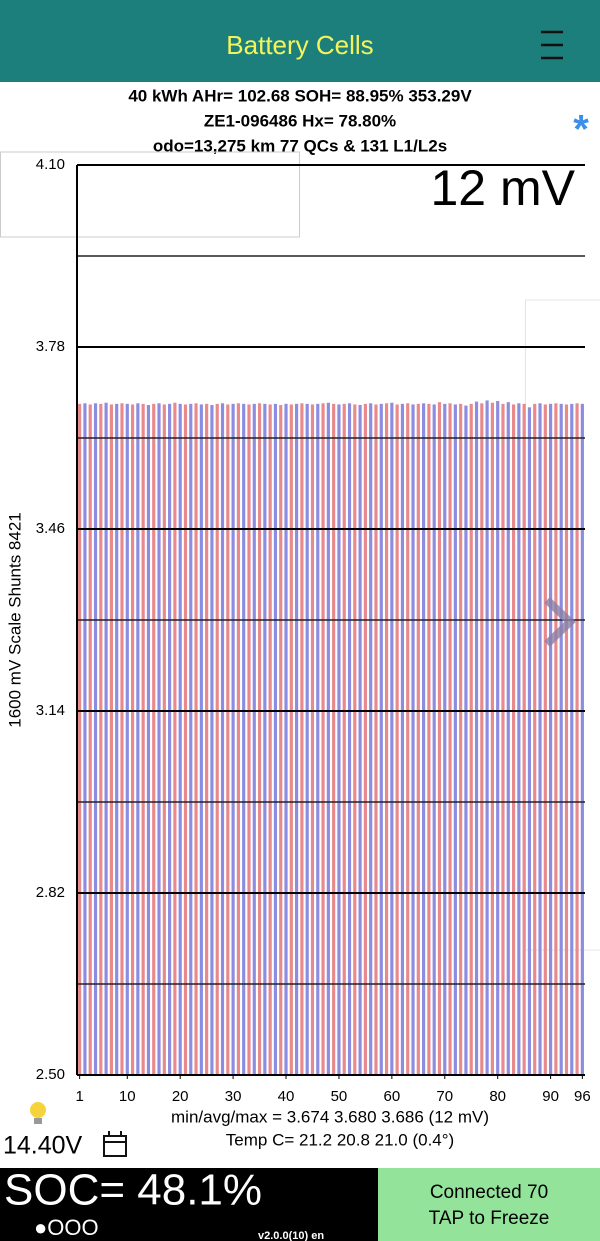 The width and height of the screenshot is (600, 1241). What do you see at coordinates (50, 1074) in the screenshot?
I see `y-tick-label: 2.50` at bounding box center [50, 1074].